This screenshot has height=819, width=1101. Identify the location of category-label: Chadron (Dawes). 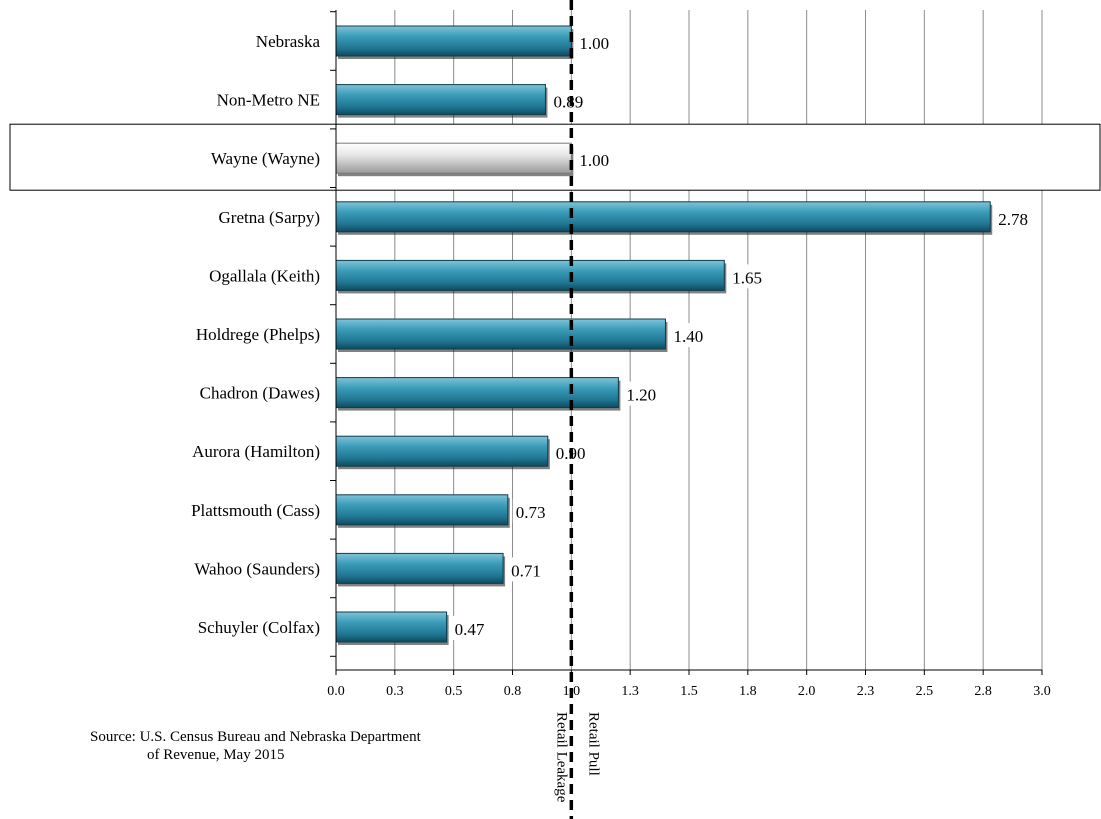
(260, 393).